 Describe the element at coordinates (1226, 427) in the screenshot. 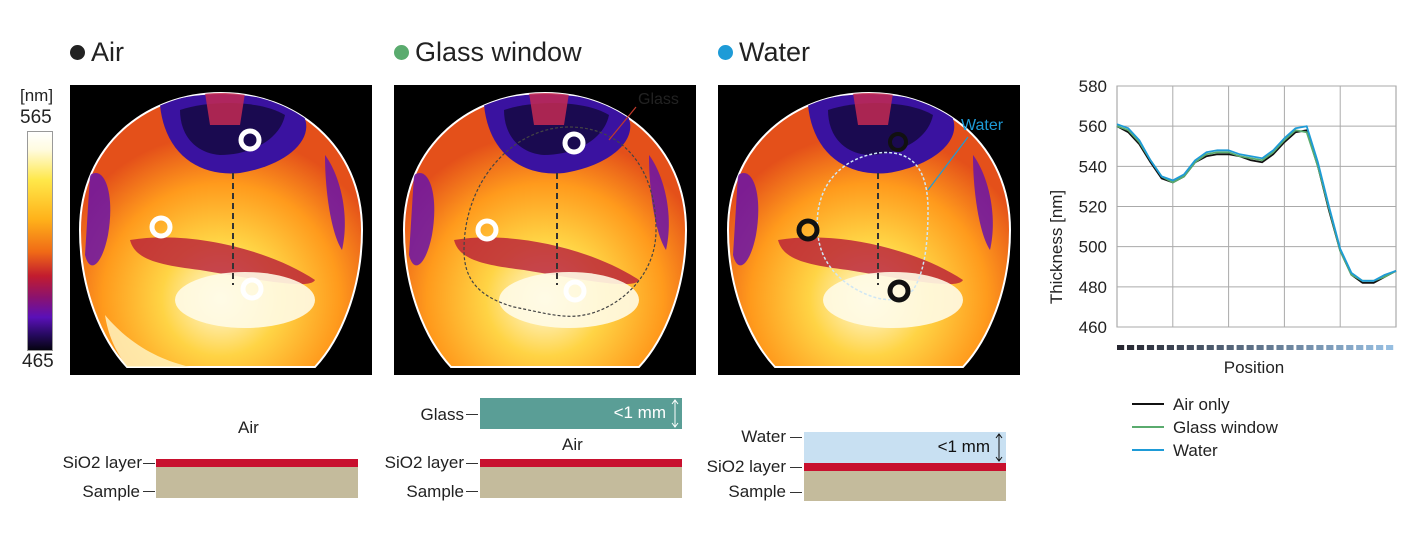

I see `legend-label: Glass window` at that location.